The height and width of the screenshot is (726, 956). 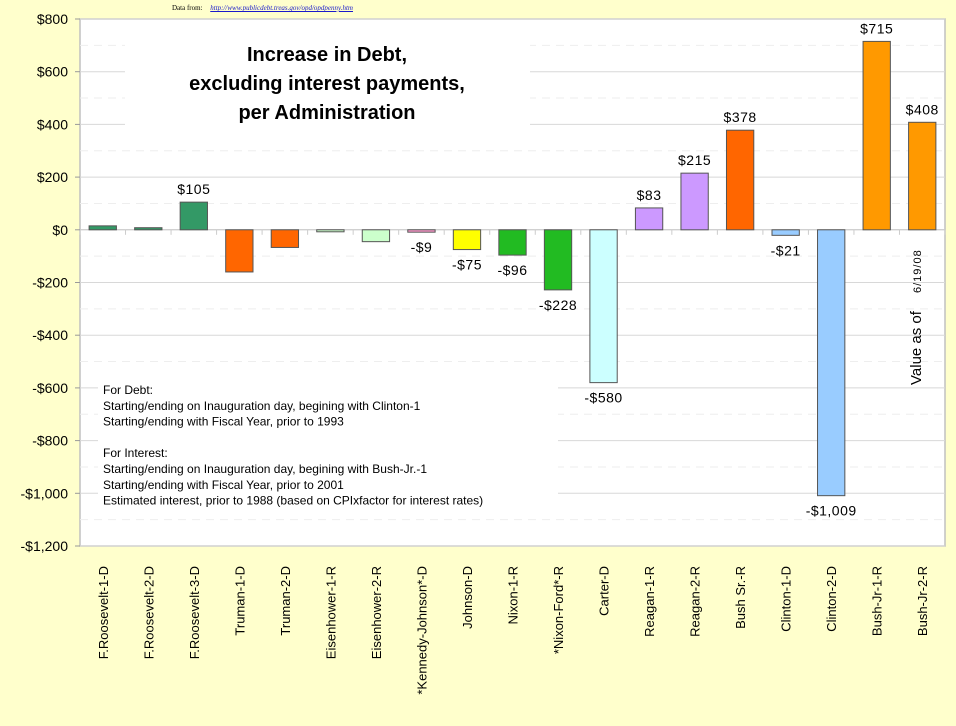 I want to click on x-tick-label: Bush Sr.-R, so click(x=740, y=597).